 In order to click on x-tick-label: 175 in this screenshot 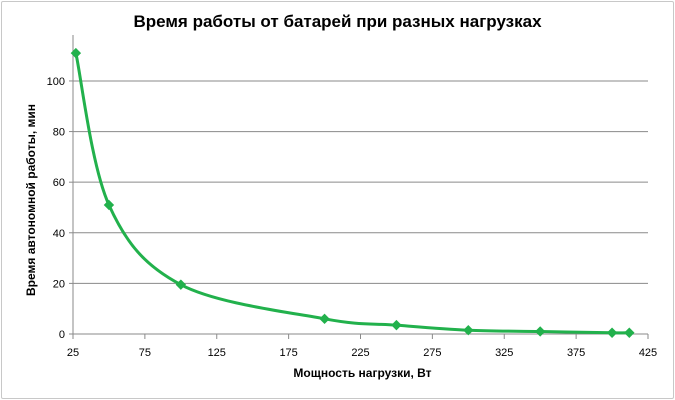, I will do `click(288, 353)`.